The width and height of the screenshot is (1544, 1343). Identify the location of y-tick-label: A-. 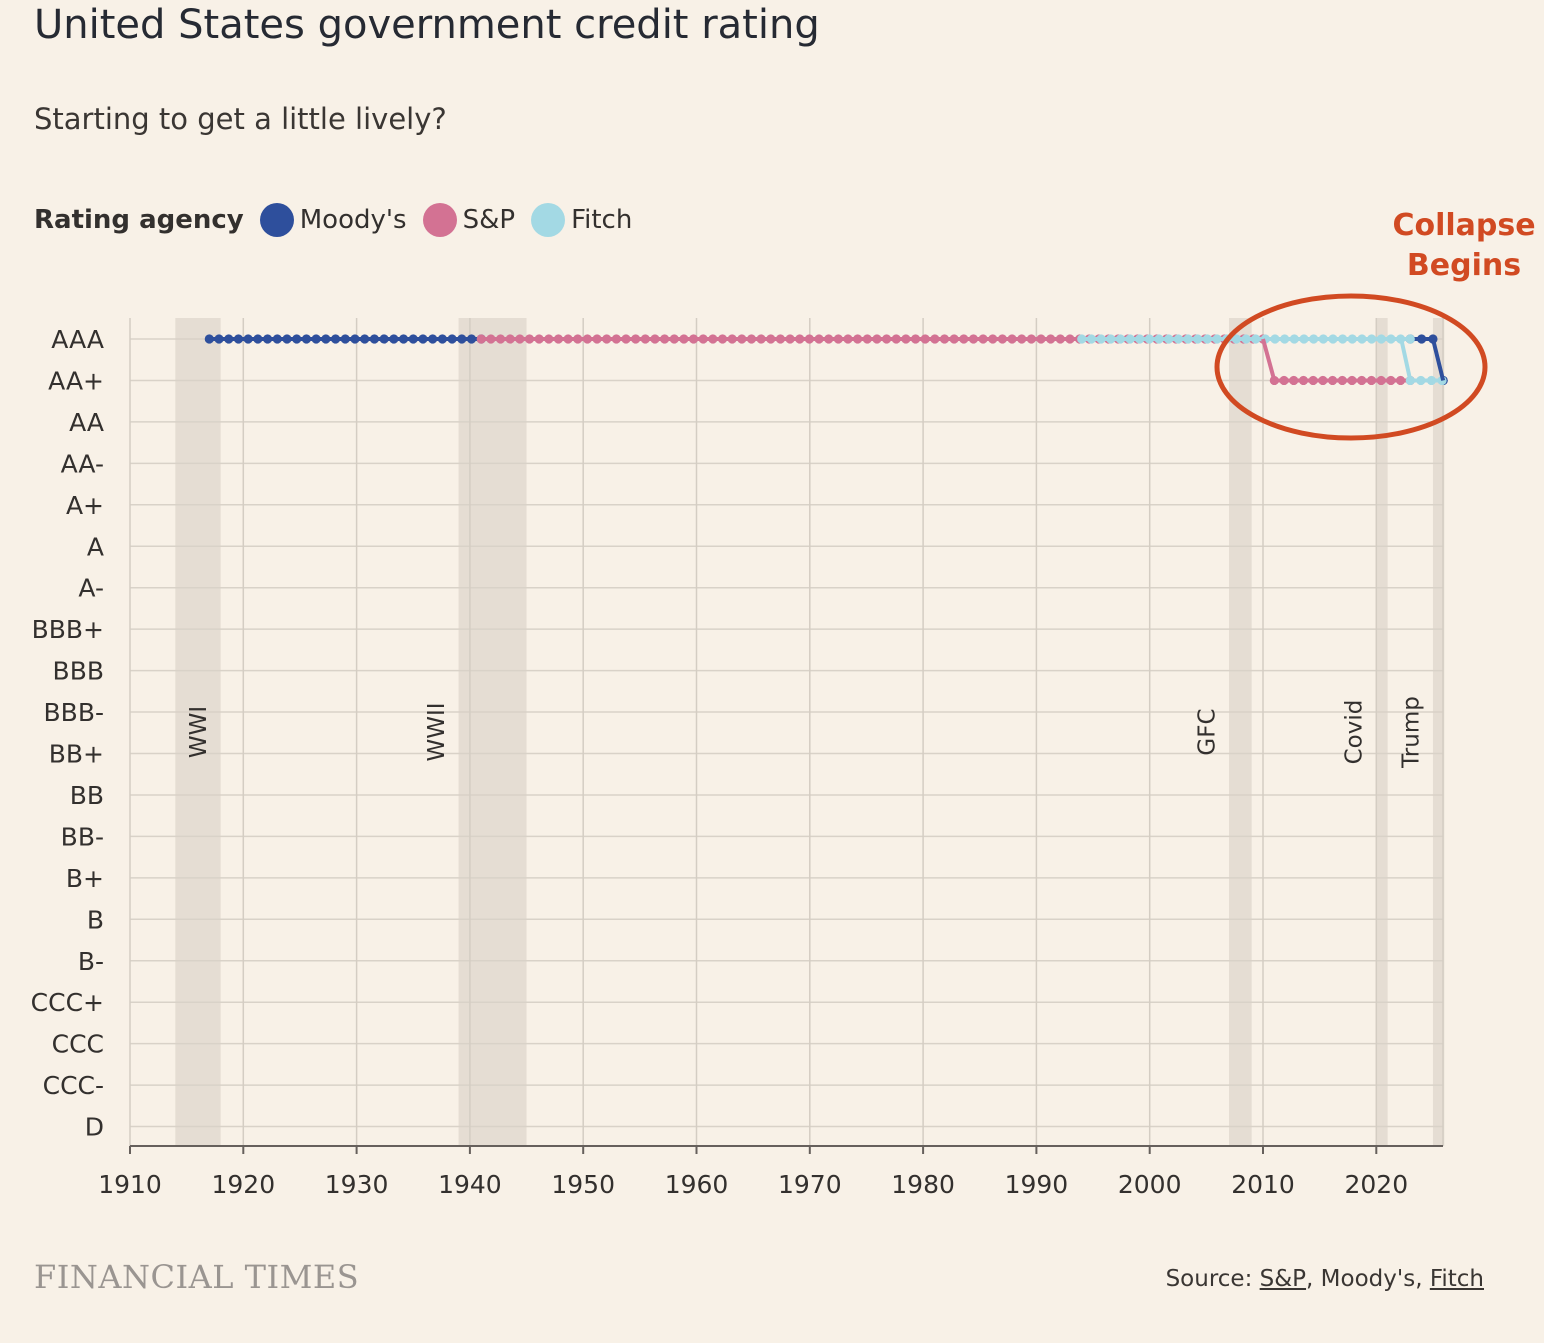
(91, 588).